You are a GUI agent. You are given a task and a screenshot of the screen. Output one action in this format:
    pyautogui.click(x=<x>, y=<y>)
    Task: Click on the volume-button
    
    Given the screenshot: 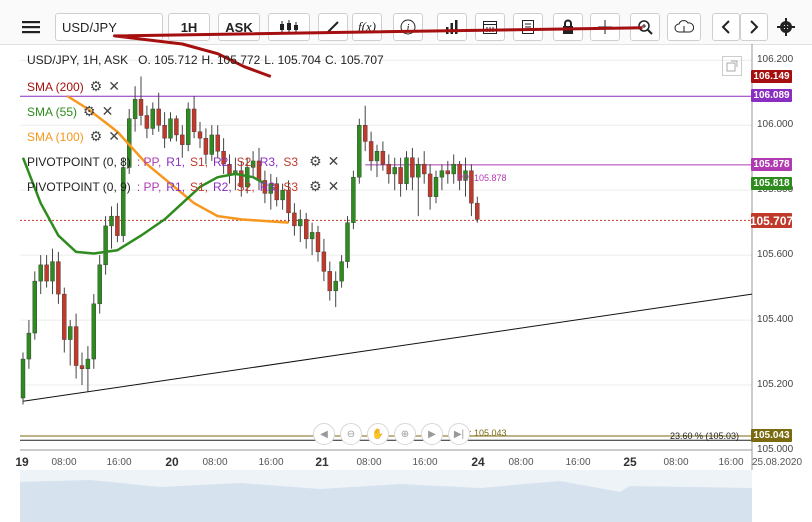 What is the action you would take?
    pyautogui.click(x=452, y=27)
    